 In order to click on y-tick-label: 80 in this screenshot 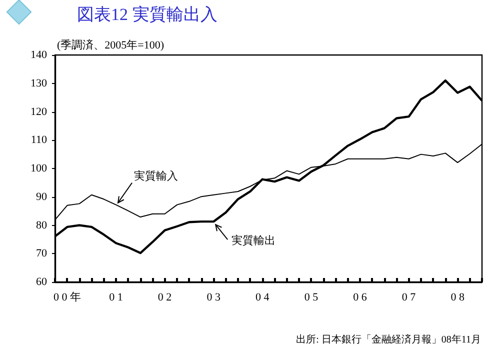, I will do `click(42, 225)`.